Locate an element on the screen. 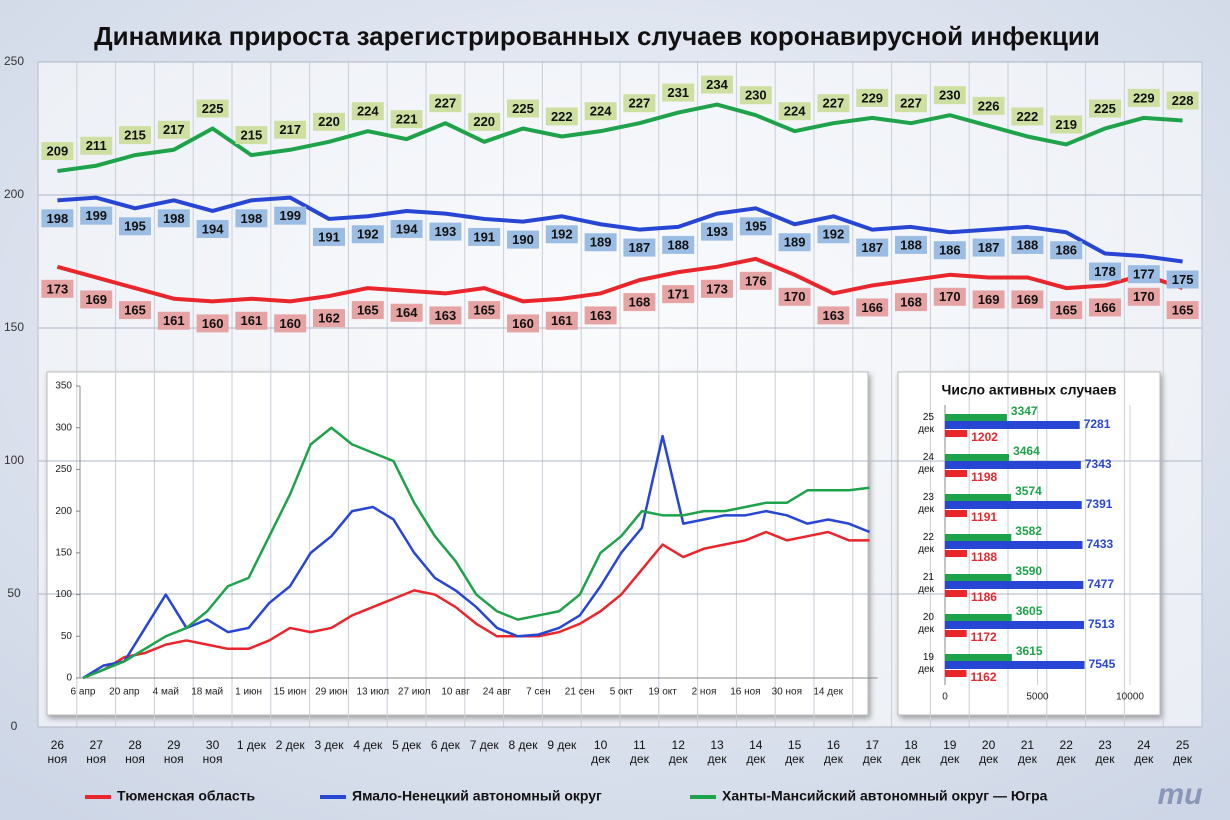 The height and width of the screenshot is (820, 1230). data-label: 194 is located at coordinates (407, 228).